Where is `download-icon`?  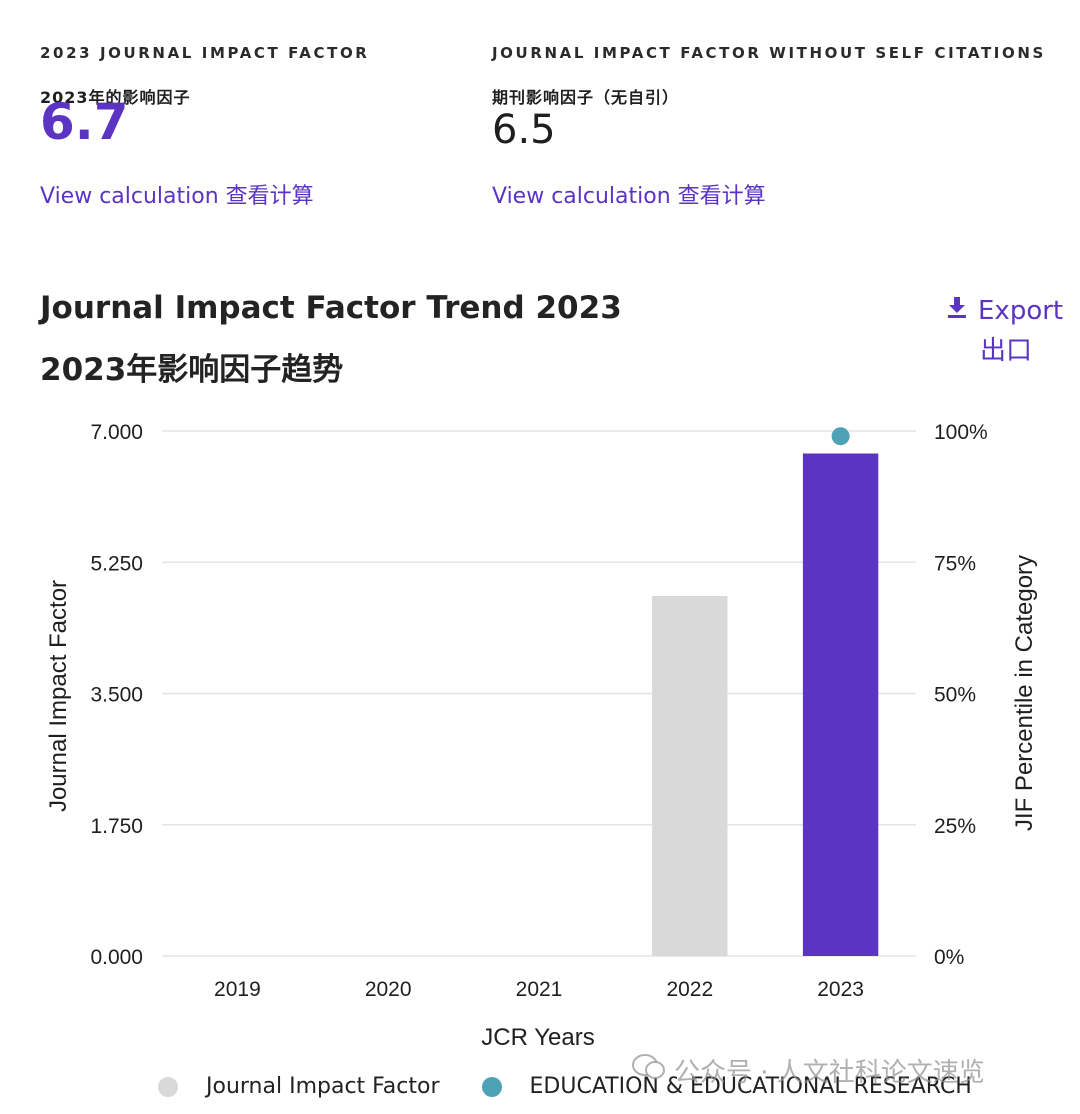 download-icon is located at coordinates (957, 310).